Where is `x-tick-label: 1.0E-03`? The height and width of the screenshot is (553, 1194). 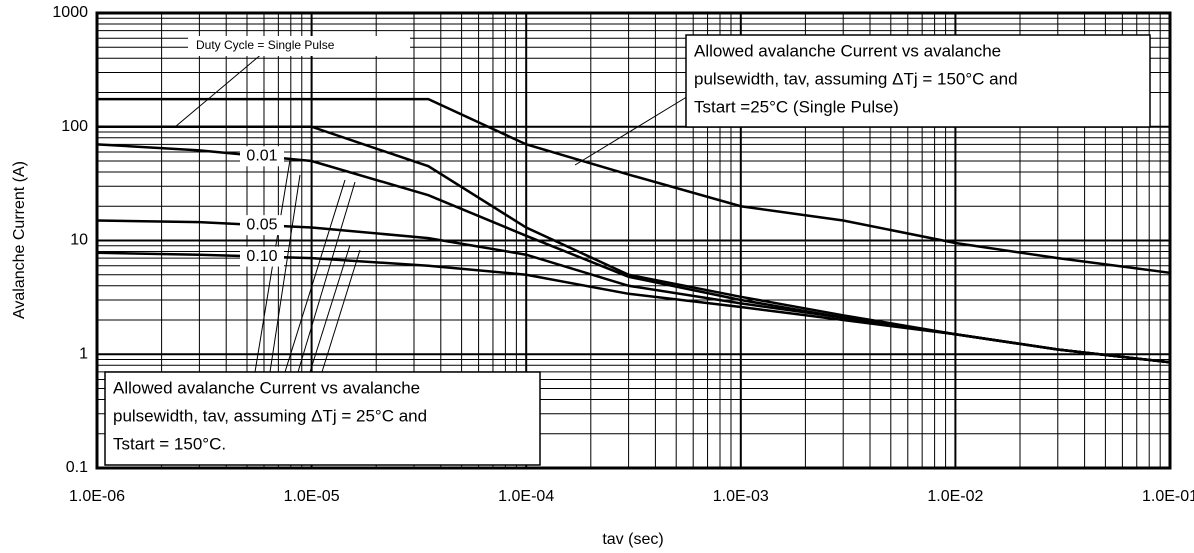 x-tick-label: 1.0E-03 is located at coordinates (741, 496).